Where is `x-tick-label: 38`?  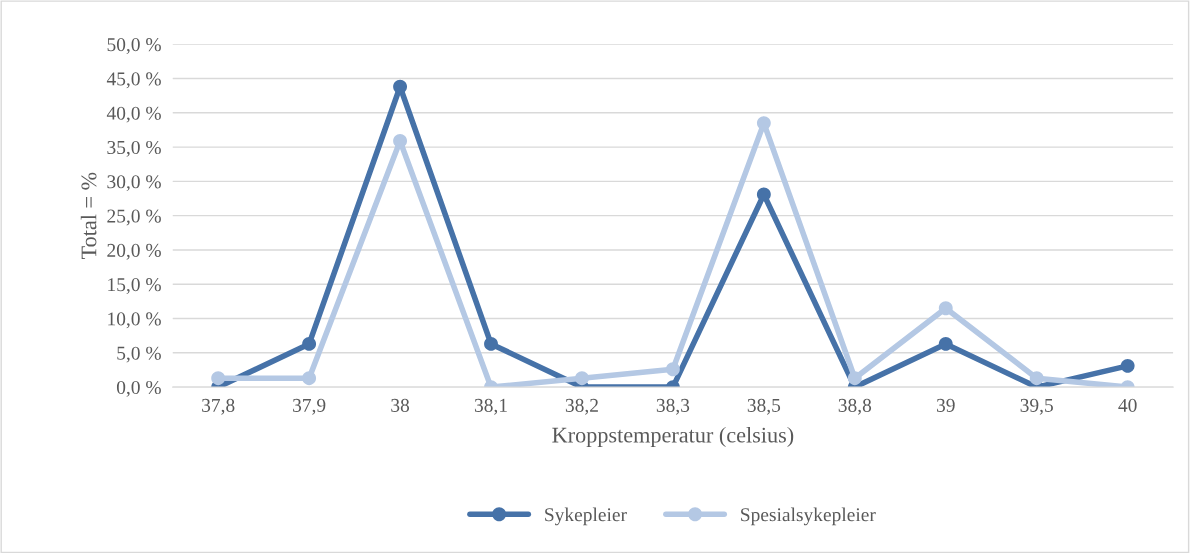
x-tick-label: 38 is located at coordinates (400, 405).